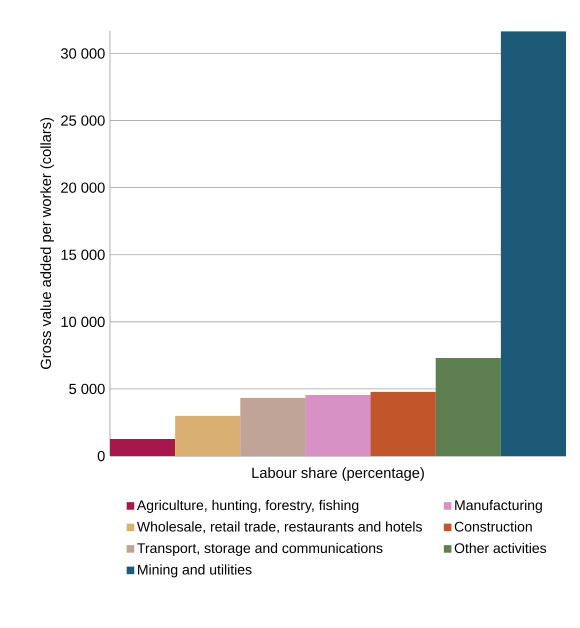  Describe the element at coordinates (247, 506) in the screenshot. I see `legend-label: Agriculture, hunting, forestry, fishing` at that location.